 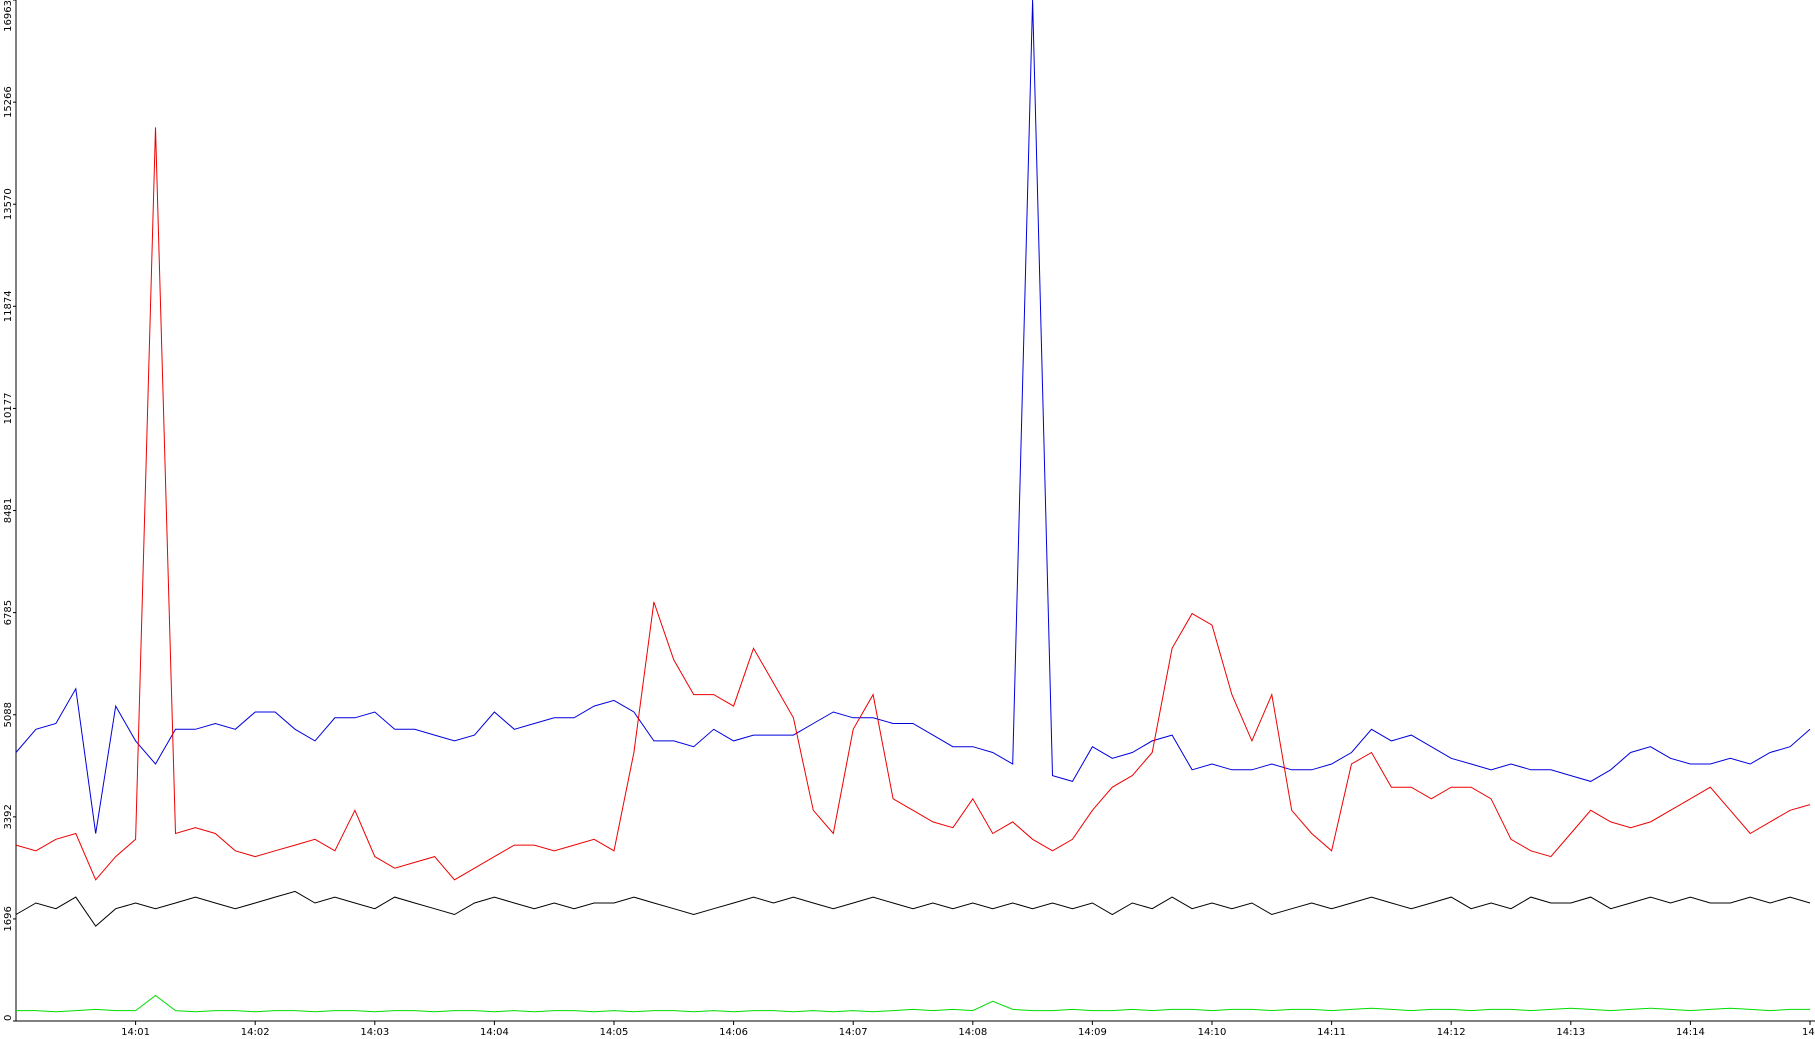 I want to click on x-tick-label: 14:07, so click(x=853, y=1032).